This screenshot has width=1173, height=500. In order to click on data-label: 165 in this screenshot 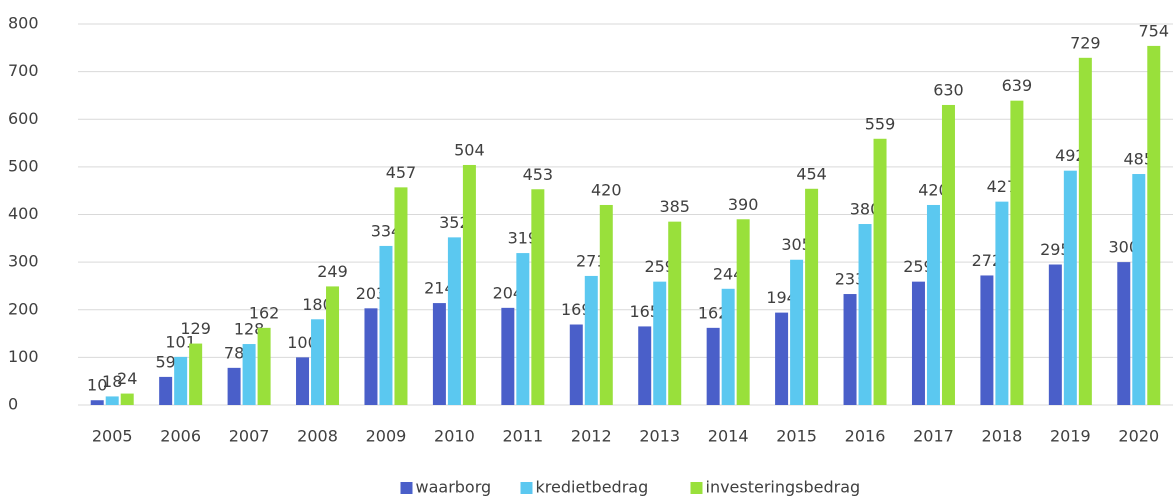, I will do `click(644, 311)`.